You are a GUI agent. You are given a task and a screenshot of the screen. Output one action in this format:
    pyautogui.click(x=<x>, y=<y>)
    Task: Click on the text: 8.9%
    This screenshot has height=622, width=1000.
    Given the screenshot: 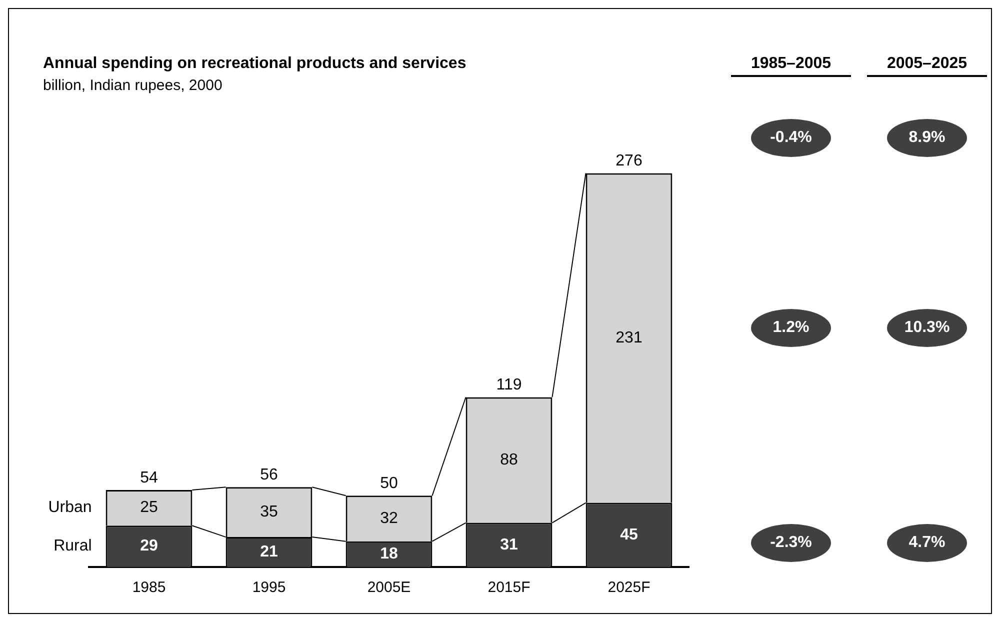 What is the action you would take?
    pyautogui.click(x=927, y=138)
    